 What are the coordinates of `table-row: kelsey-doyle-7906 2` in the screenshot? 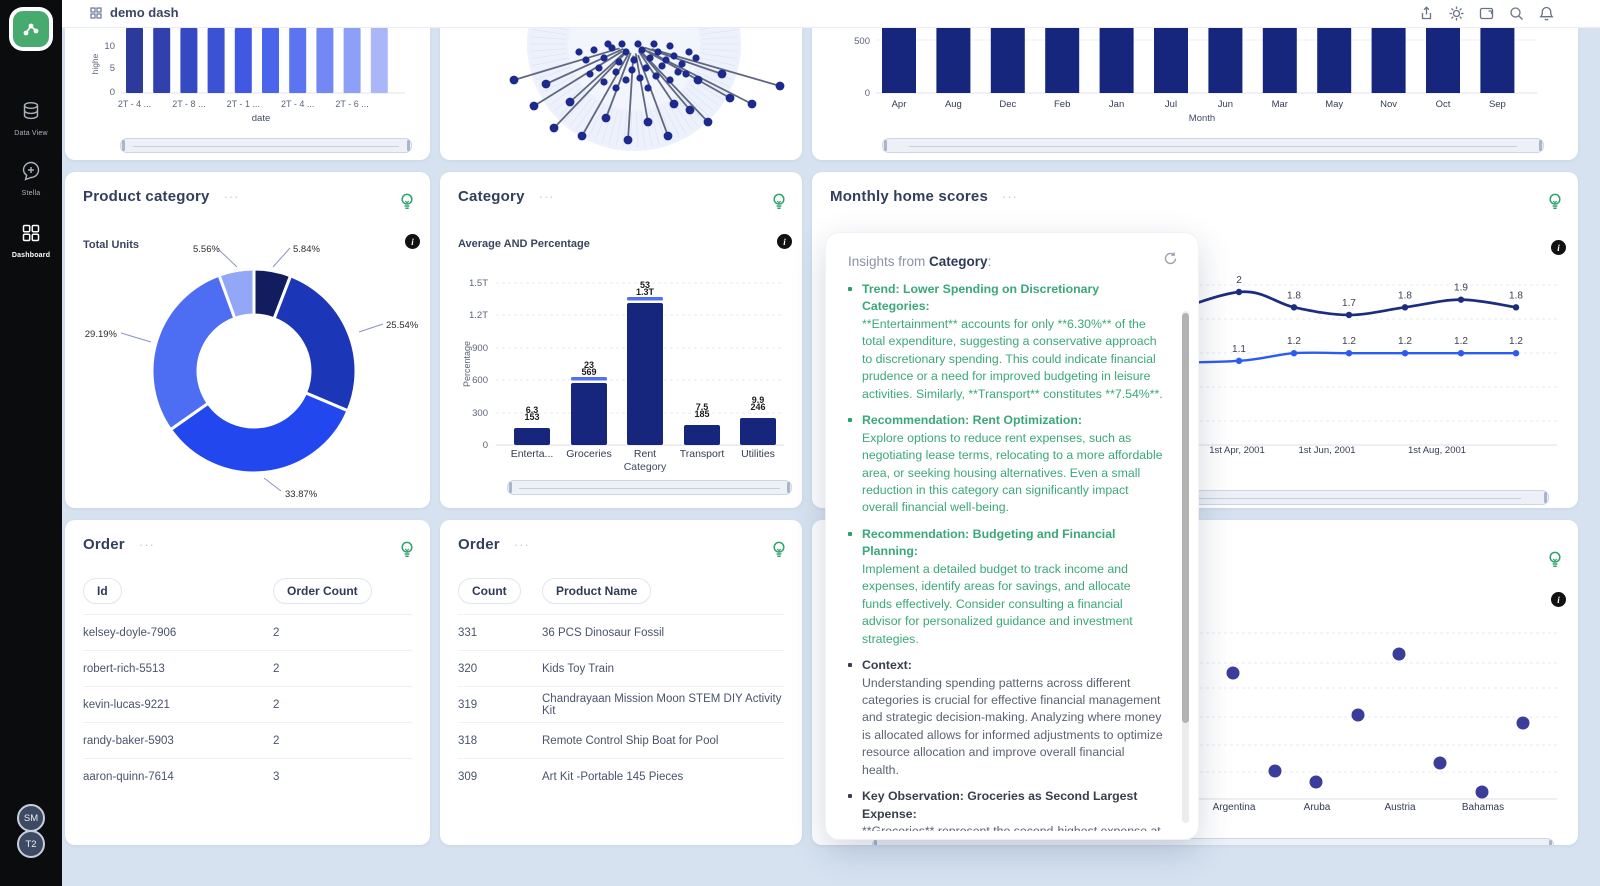 It's located at (247, 632).